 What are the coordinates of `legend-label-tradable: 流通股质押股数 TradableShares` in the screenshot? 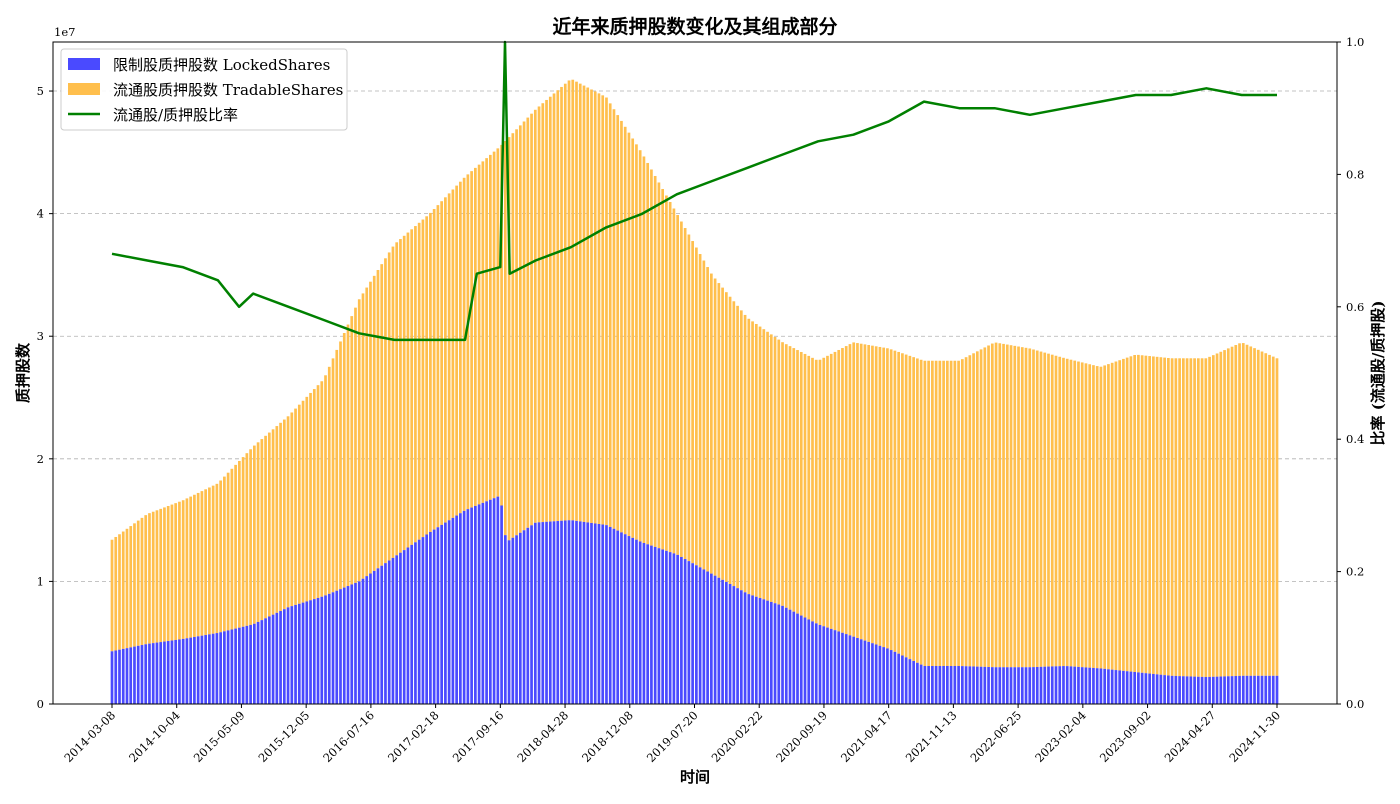 It's located at (228, 90).